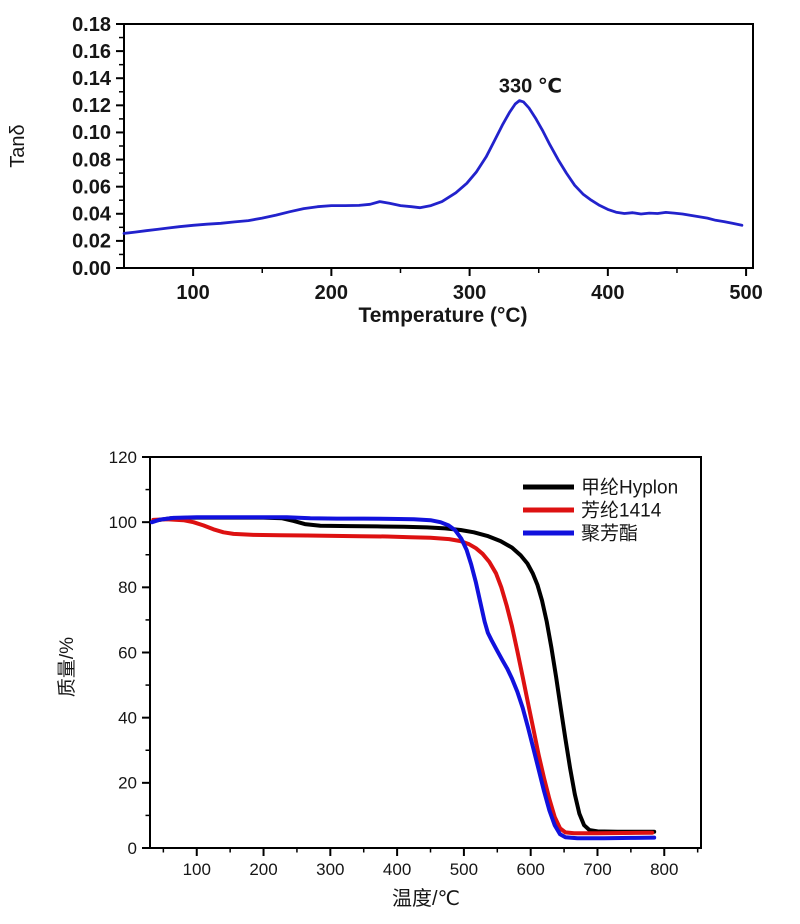 The height and width of the screenshot is (924, 800). What do you see at coordinates (442, 315) in the screenshot?
I see `x-axis-title: Temperature (°C)` at bounding box center [442, 315].